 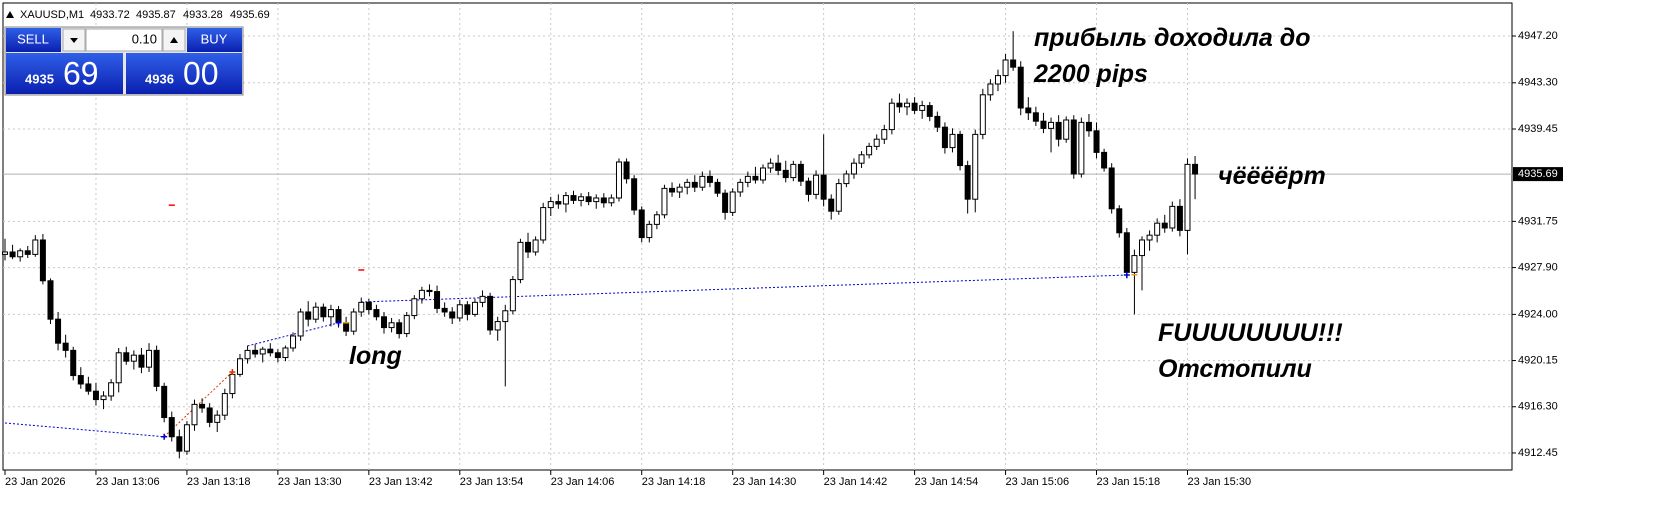 I want to click on sell-label: SELL, so click(x=33, y=38).